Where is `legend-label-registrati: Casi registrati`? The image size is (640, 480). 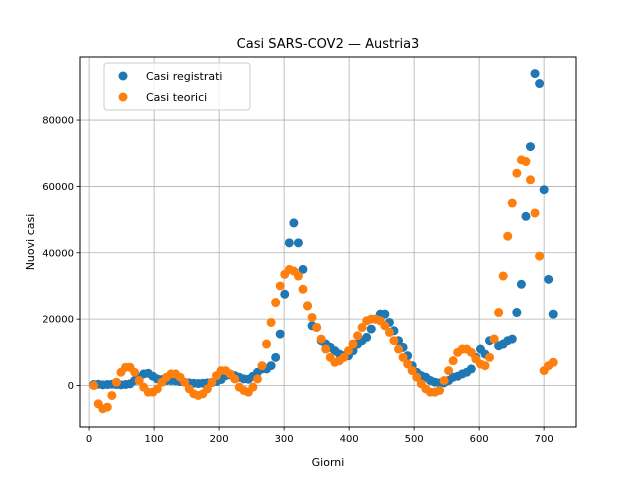 legend-label-registrati: Casi registrati is located at coordinates (184, 76).